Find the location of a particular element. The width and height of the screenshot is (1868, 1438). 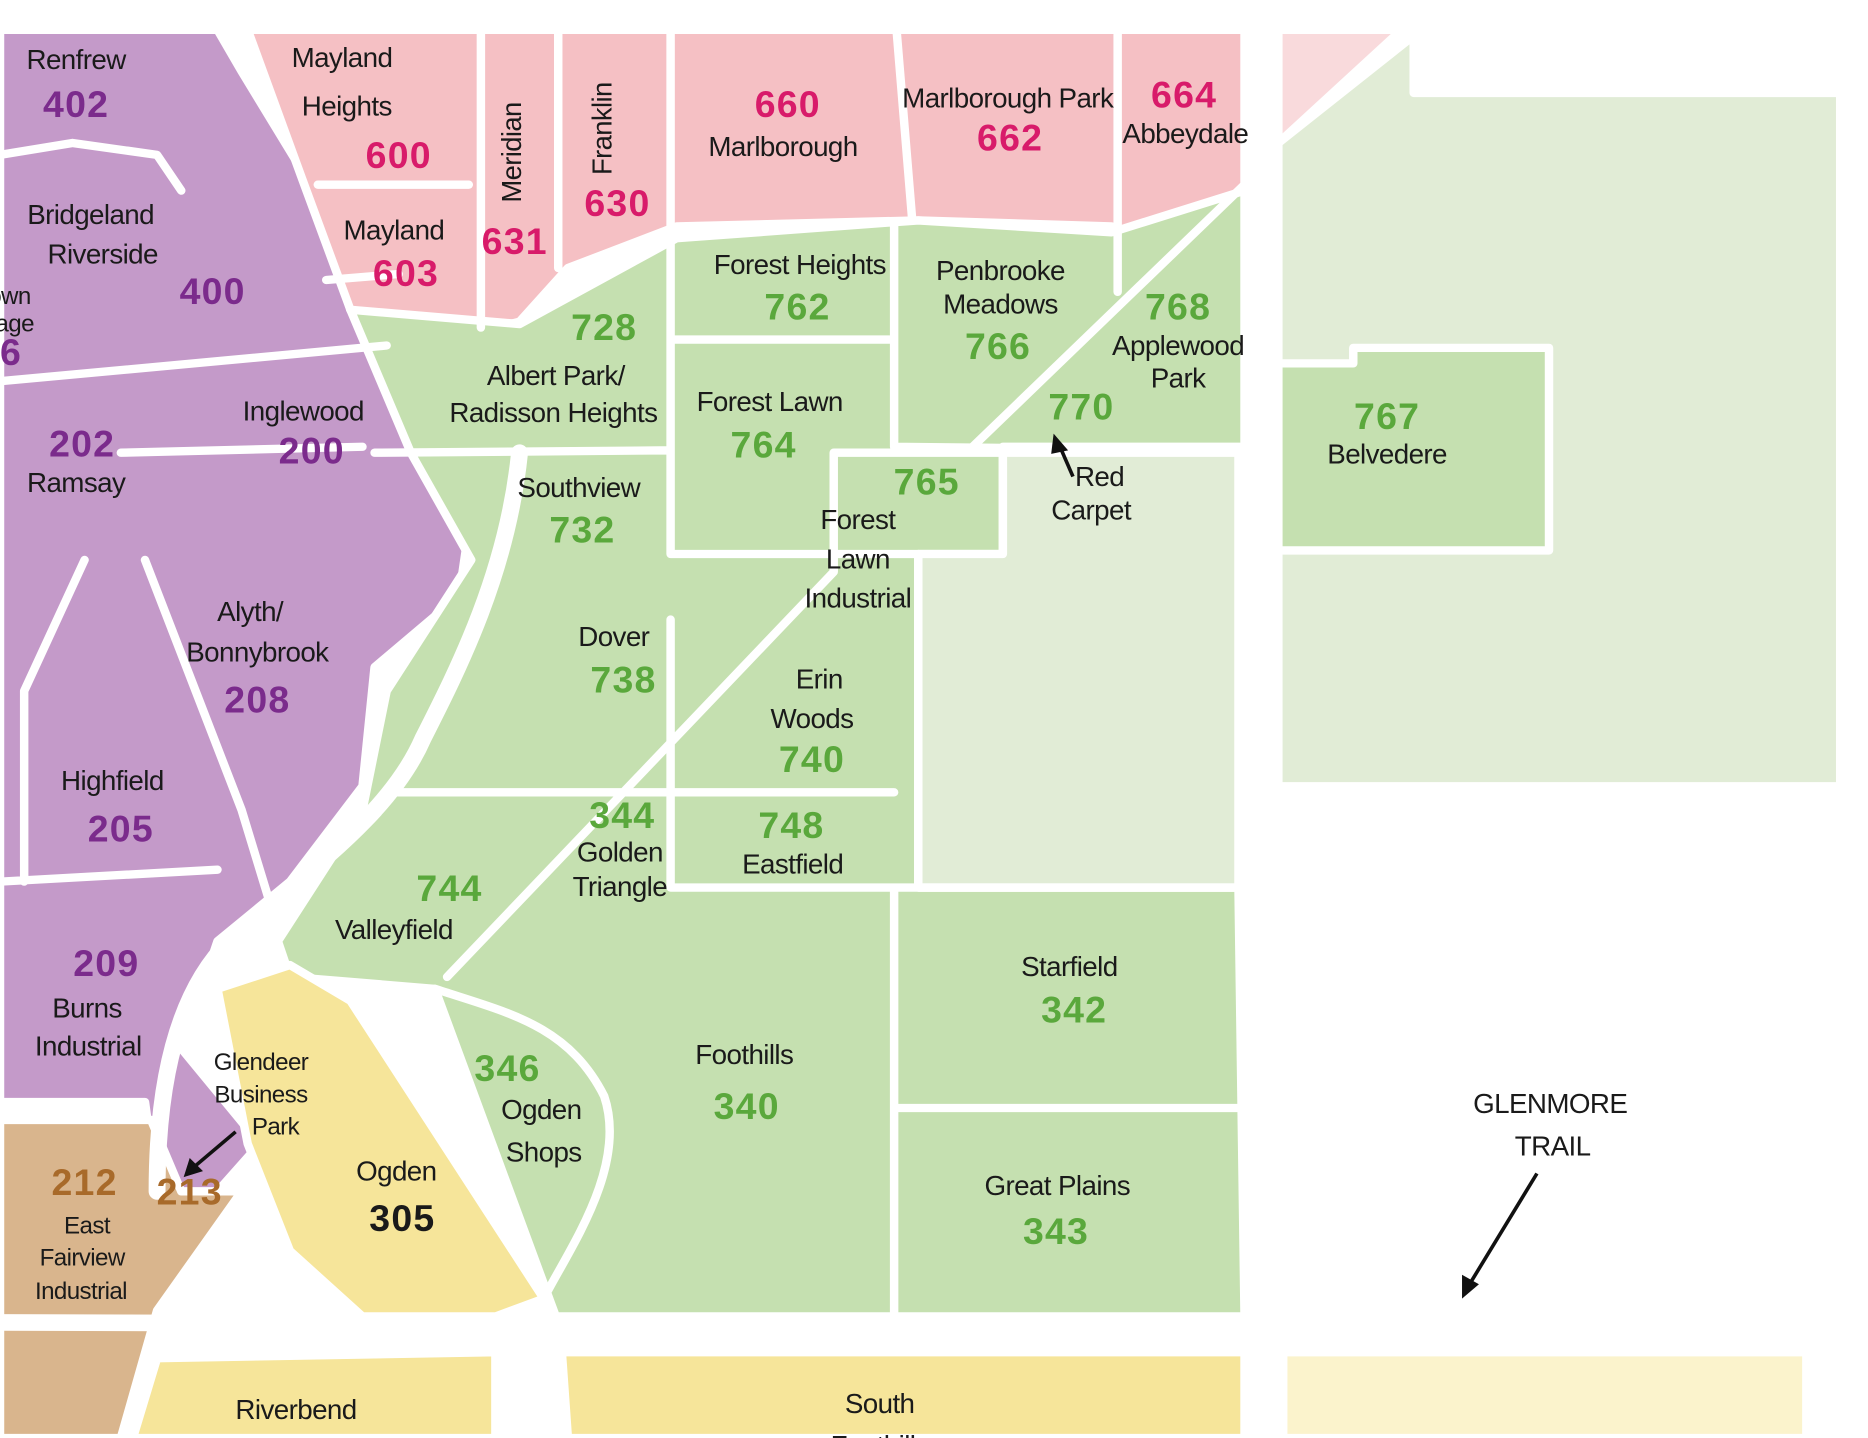

region-code: 630 is located at coordinates (617, 203).